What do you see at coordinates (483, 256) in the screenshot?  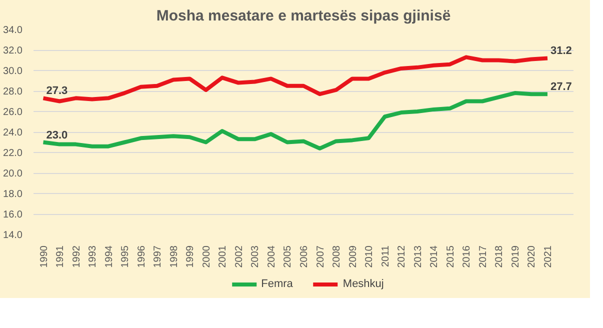 I see `x-tick-label: 2017` at bounding box center [483, 256].